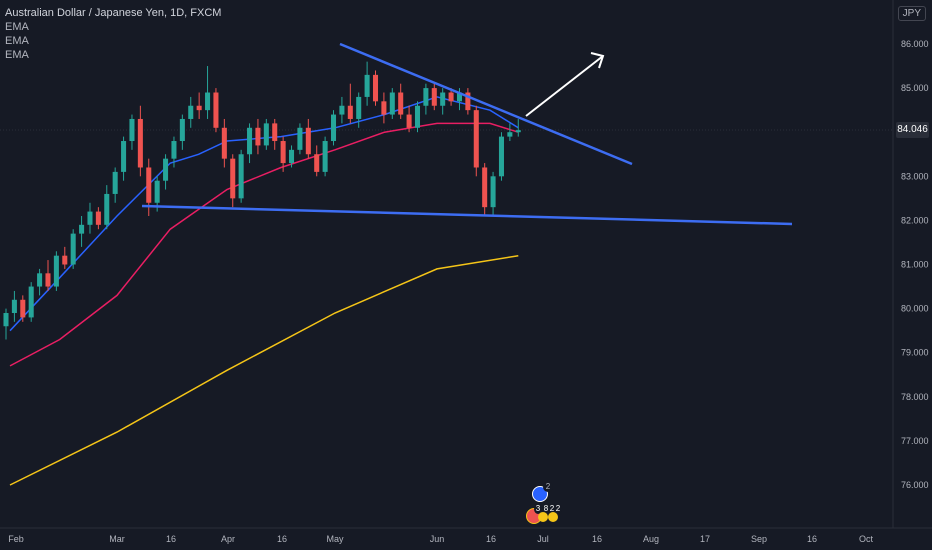 Image resolution: width=932 pixels, height=550 pixels. What do you see at coordinates (17, 55) in the screenshot?
I see `ema-indicator-3: EMA` at bounding box center [17, 55].